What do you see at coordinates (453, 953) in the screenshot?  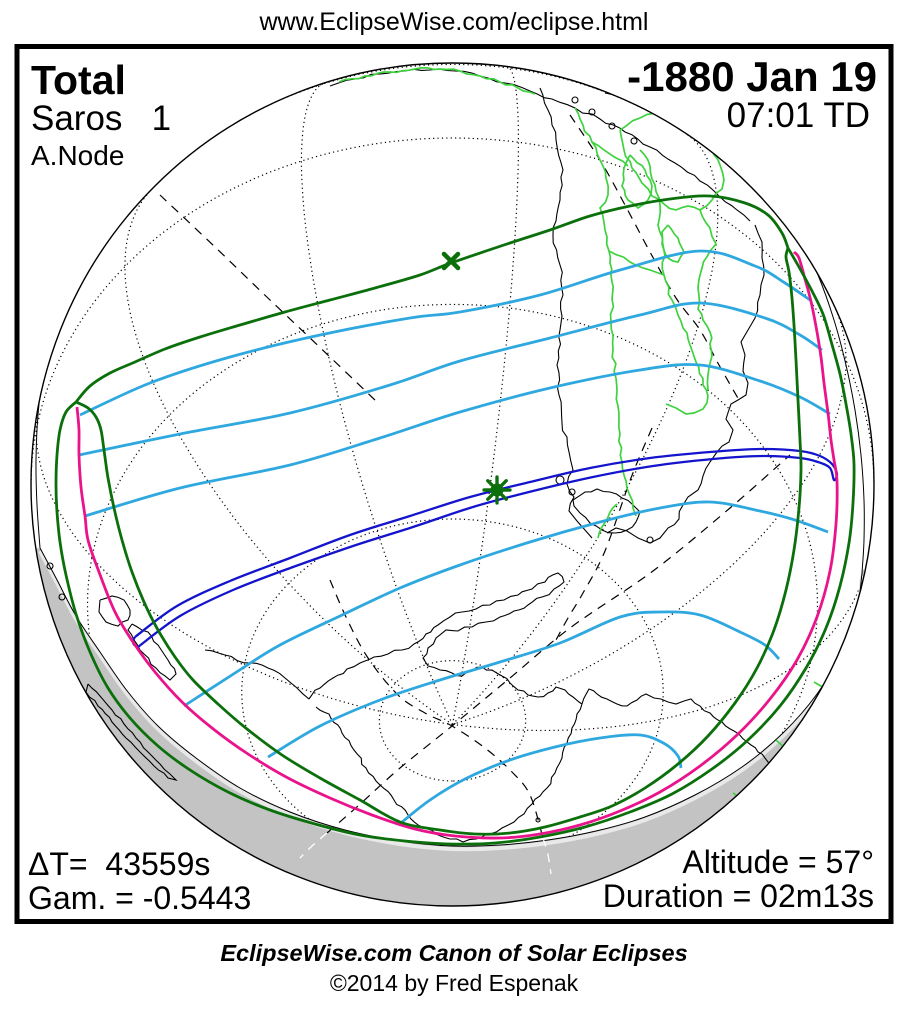 I see `svg-text:EclipseWise.com Canon of Solar: EclipseWise.com Canon of Solar Eclipses` at bounding box center [453, 953].